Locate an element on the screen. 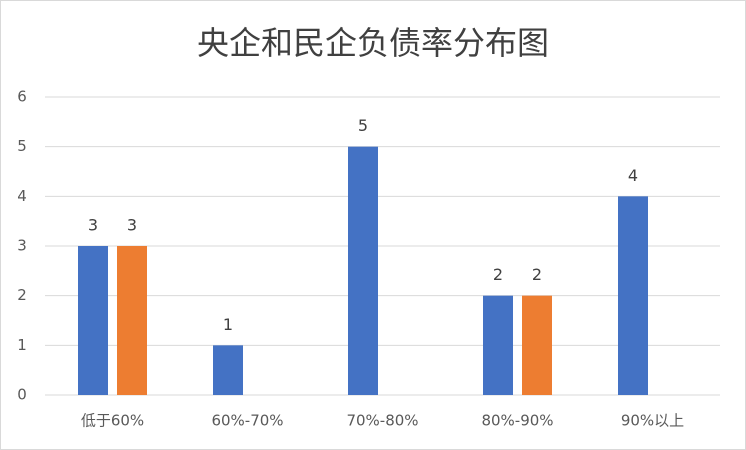 This screenshot has width=746, height=450. y-tick-label: 5 is located at coordinates (22, 146).